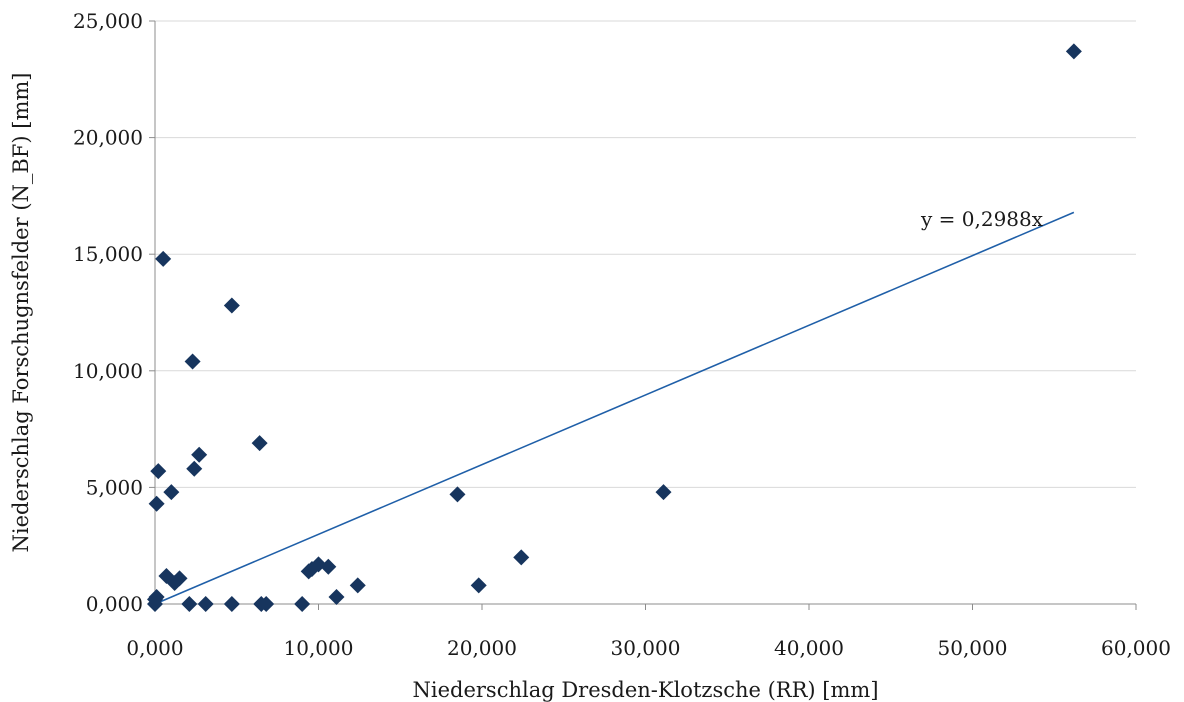  What do you see at coordinates (982, 219) in the screenshot?
I see `trendline-equation: y = 0,2988x` at bounding box center [982, 219].